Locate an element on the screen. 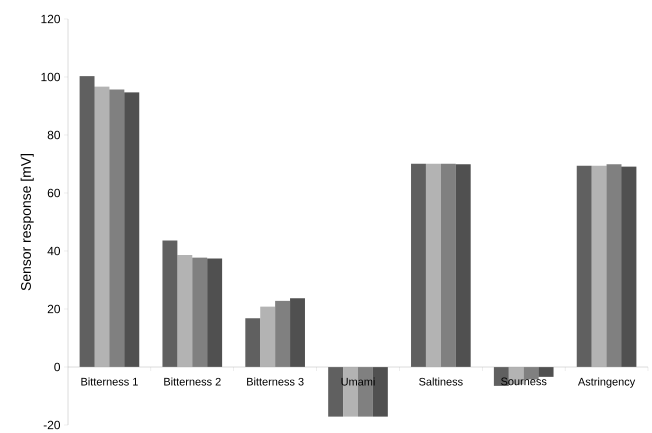 This screenshot has width=652, height=433. y-tick-label: 20 is located at coordinates (54, 309).